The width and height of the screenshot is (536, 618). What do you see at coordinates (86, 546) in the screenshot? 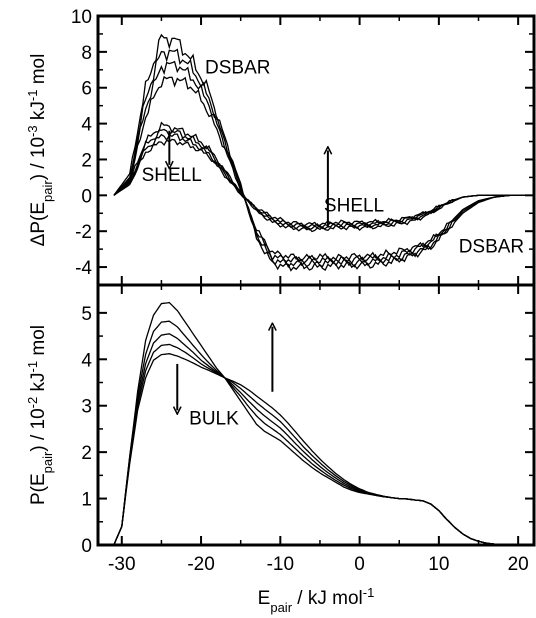
I see `bottom-y-tick-label: 0` at bounding box center [86, 546].